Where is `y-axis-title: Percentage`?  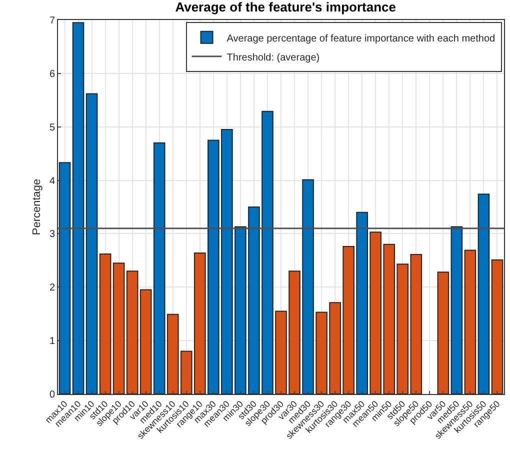 y-axis-title: Percentage is located at coordinates (37, 207).